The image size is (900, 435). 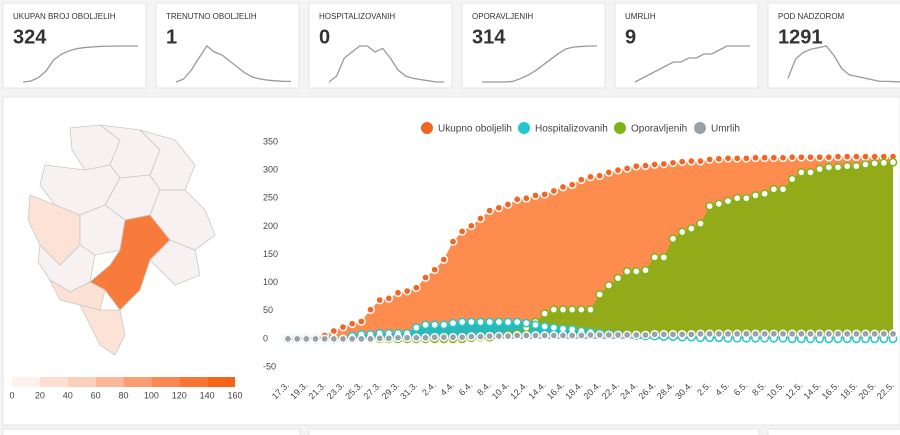 I want to click on legend-marker, so click(x=620, y=128).